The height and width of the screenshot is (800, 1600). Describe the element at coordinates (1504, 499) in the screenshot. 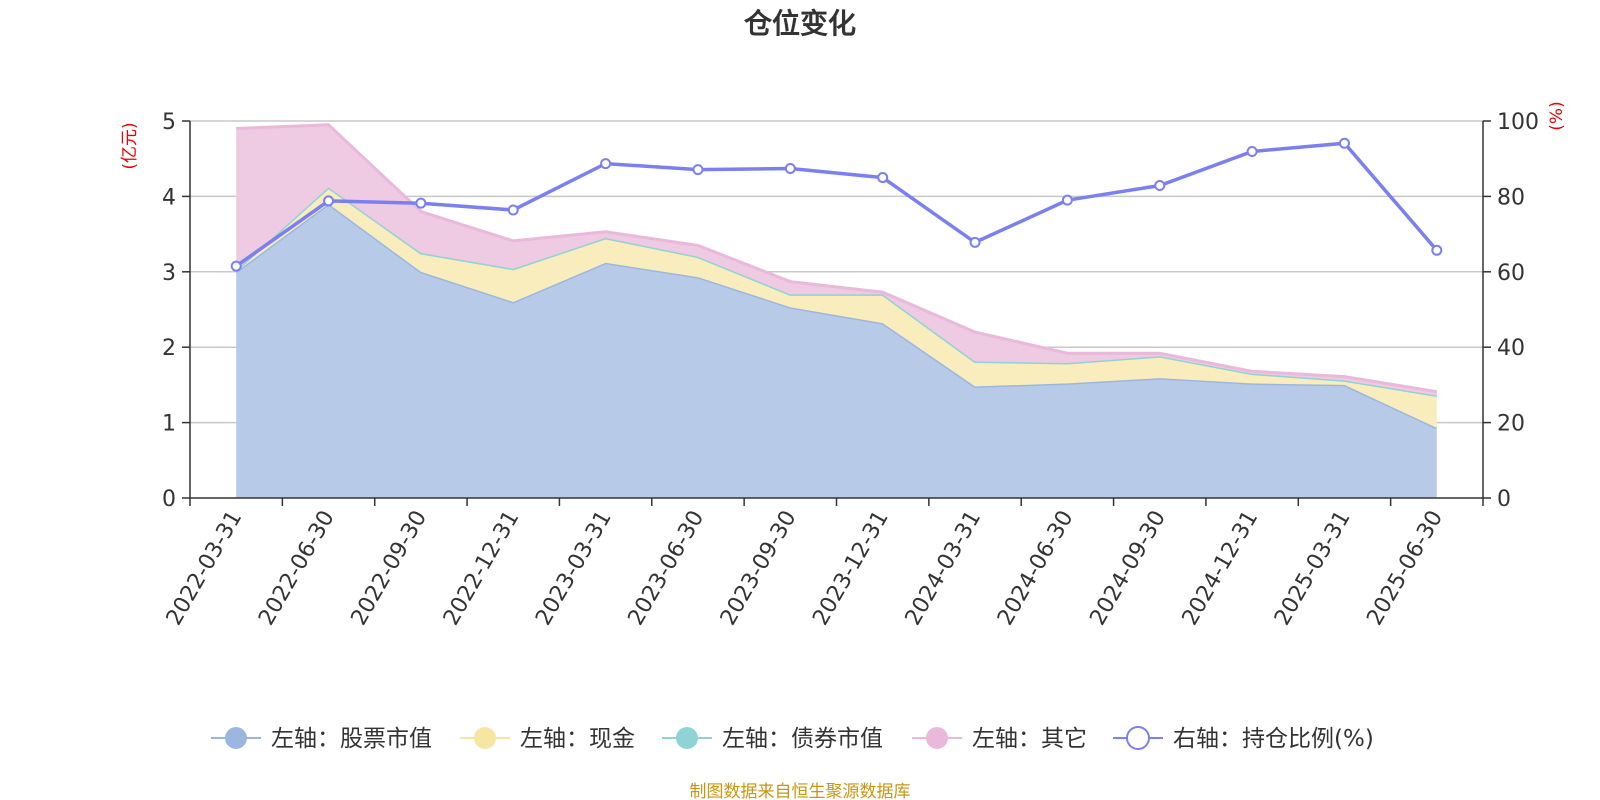

I see `right-tick-label: 0` at that location.